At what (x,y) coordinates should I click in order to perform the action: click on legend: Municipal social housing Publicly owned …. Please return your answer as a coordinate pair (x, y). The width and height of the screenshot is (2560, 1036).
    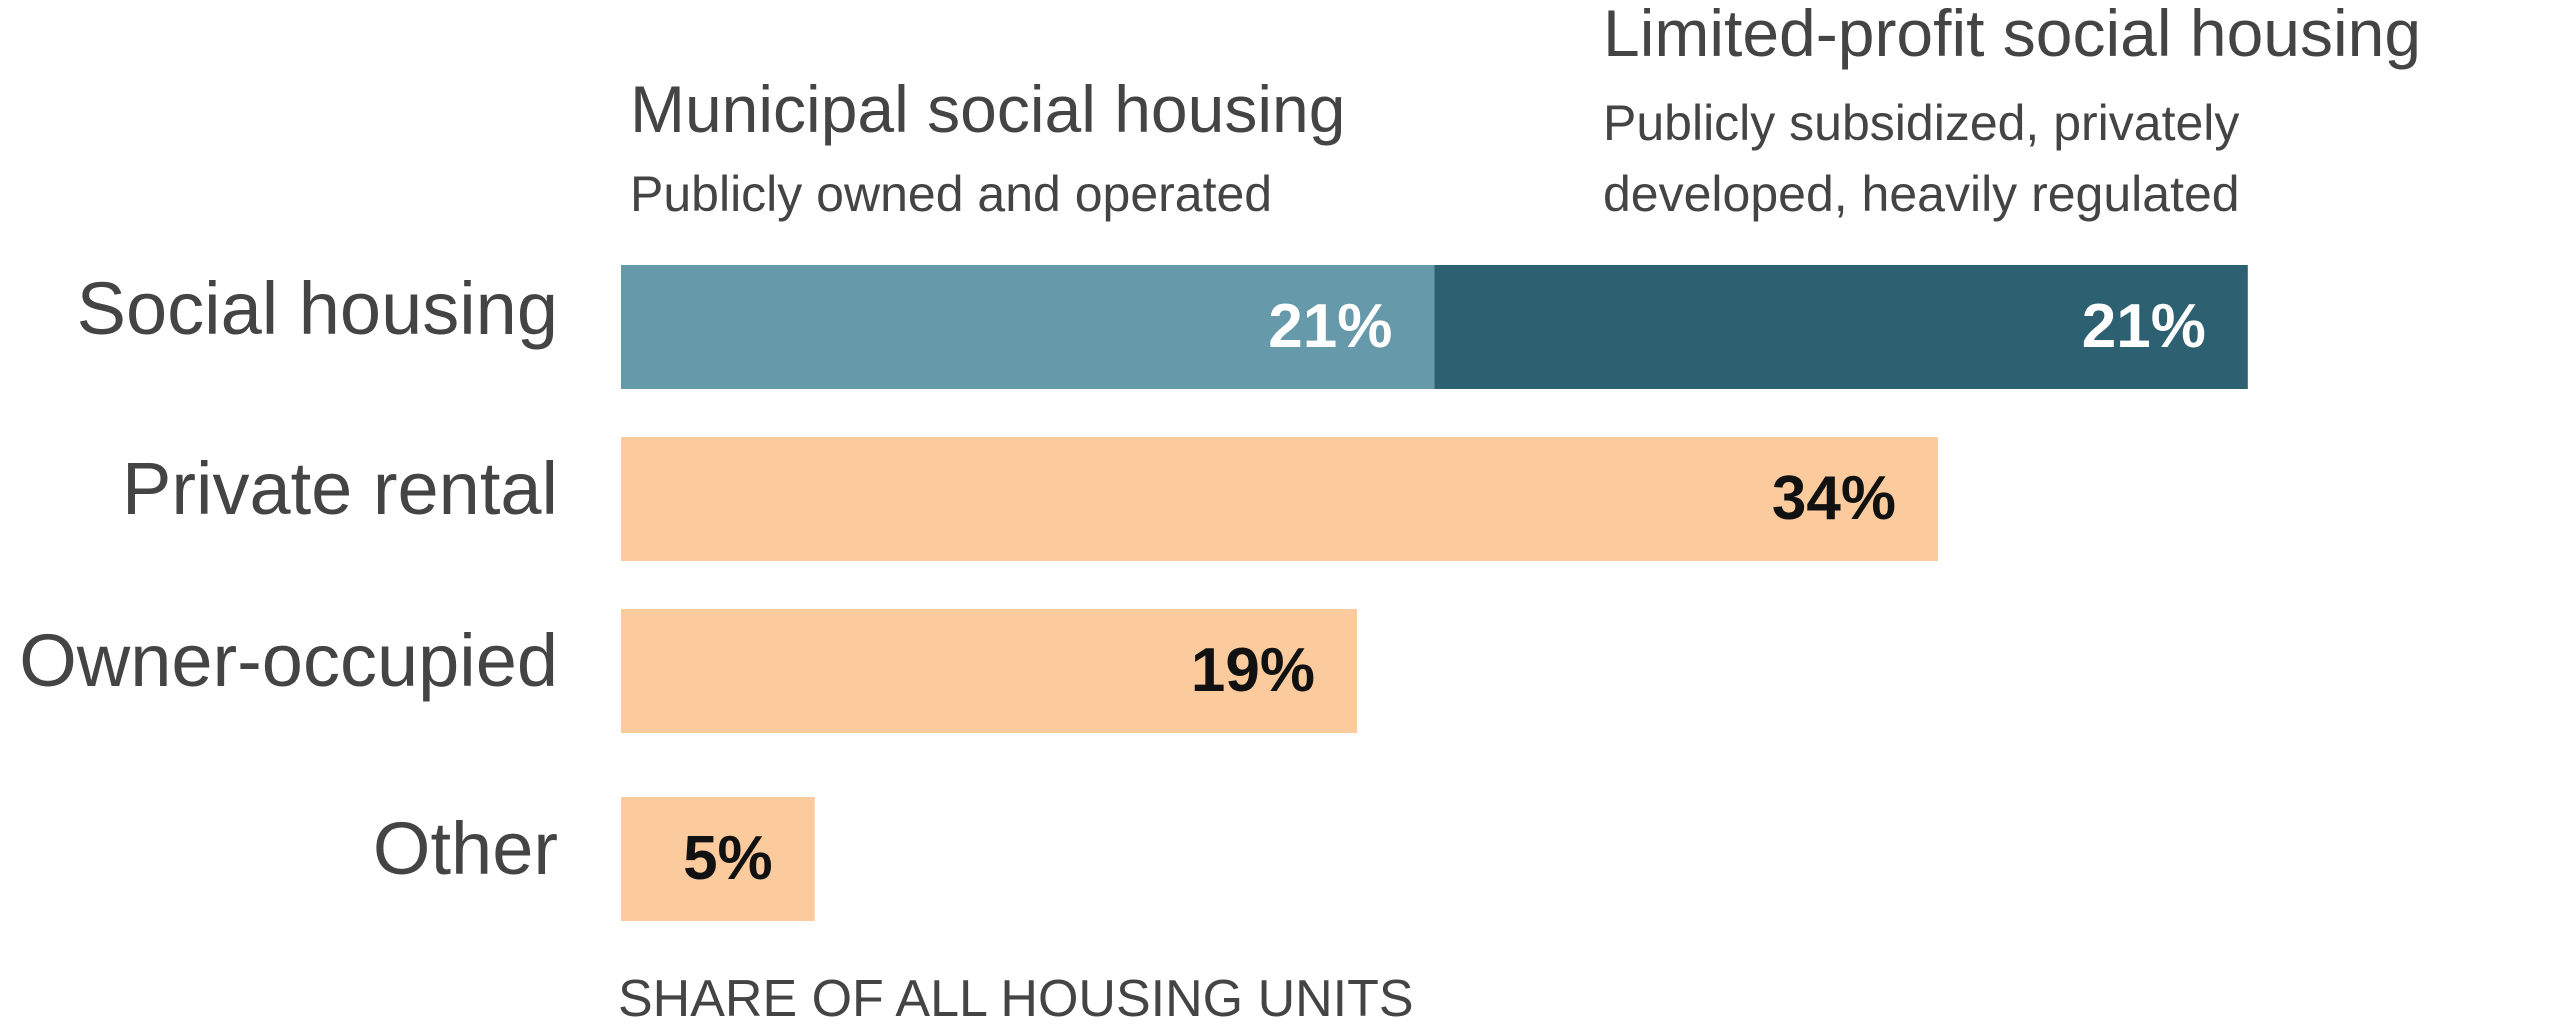
    Looking at the image, I should click on (1525, 111).